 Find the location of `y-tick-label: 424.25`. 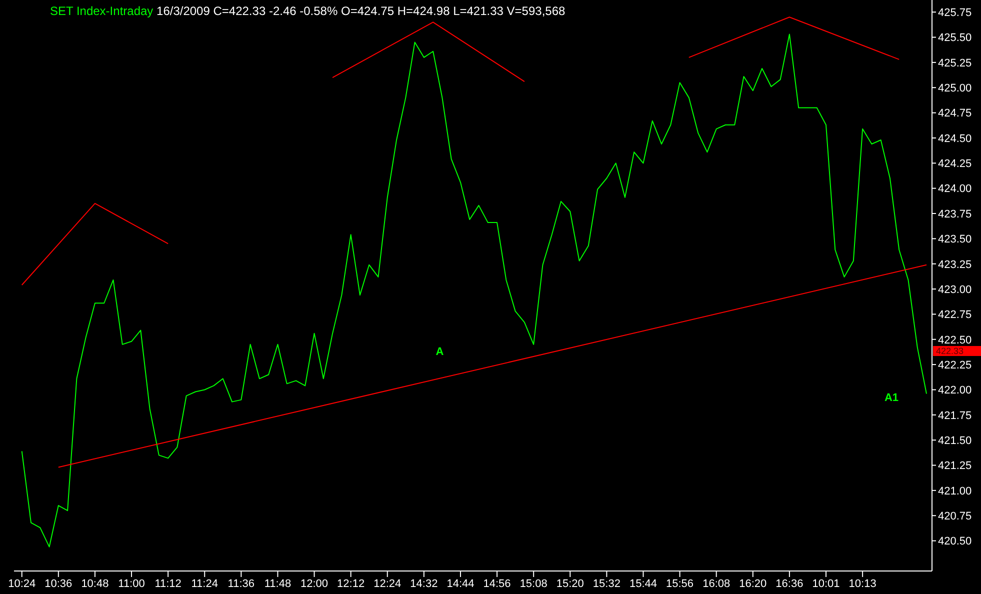

y-tick-label: 424.25 is located at coordinates (955, 164).